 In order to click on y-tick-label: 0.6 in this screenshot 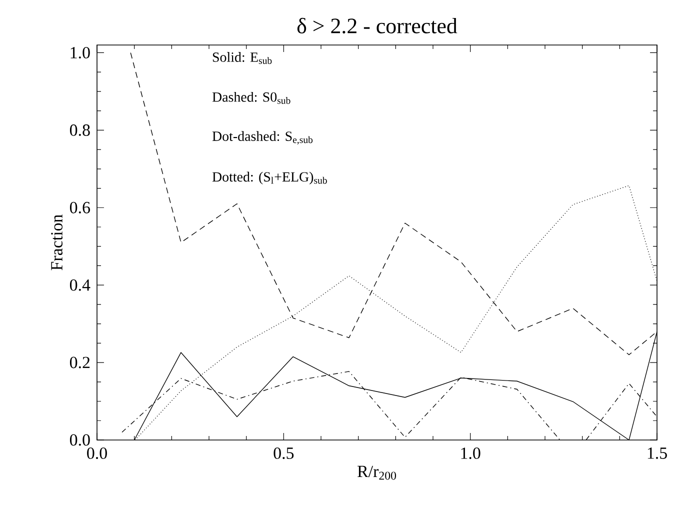, I will do `click(80, 208)`.